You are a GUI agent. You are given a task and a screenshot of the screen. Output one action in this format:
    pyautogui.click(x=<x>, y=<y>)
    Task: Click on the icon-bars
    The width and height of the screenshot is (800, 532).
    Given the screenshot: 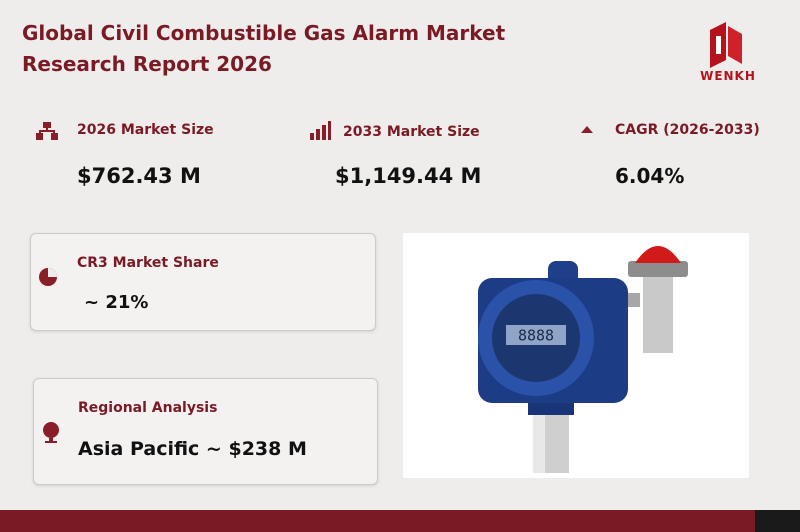 What is the action you would take?
    pyautogui.click(x=320, y=130)
    